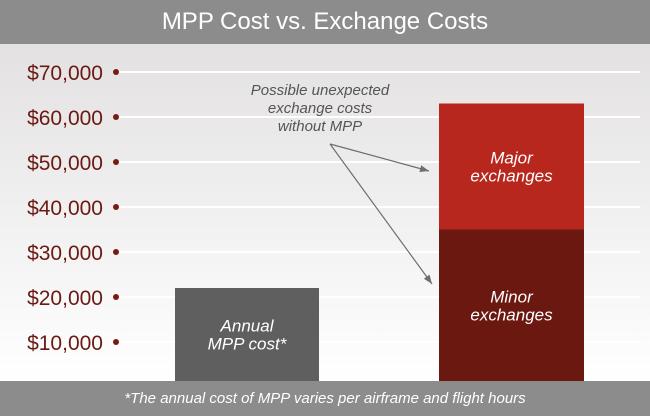  I want to click on title-bar, so click(325, 22).